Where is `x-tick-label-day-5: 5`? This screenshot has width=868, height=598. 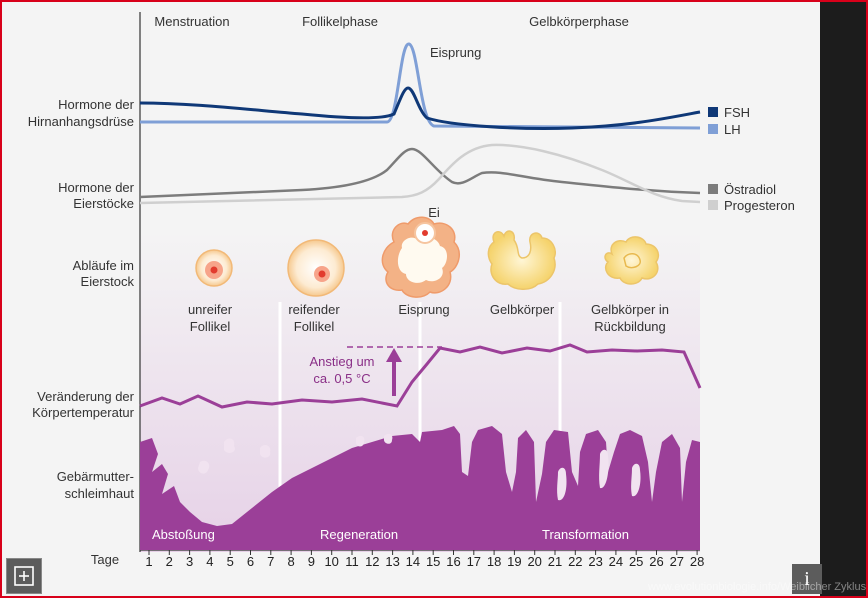 x-tick-label-day-5: 5 is located at coordinates (230, 561).